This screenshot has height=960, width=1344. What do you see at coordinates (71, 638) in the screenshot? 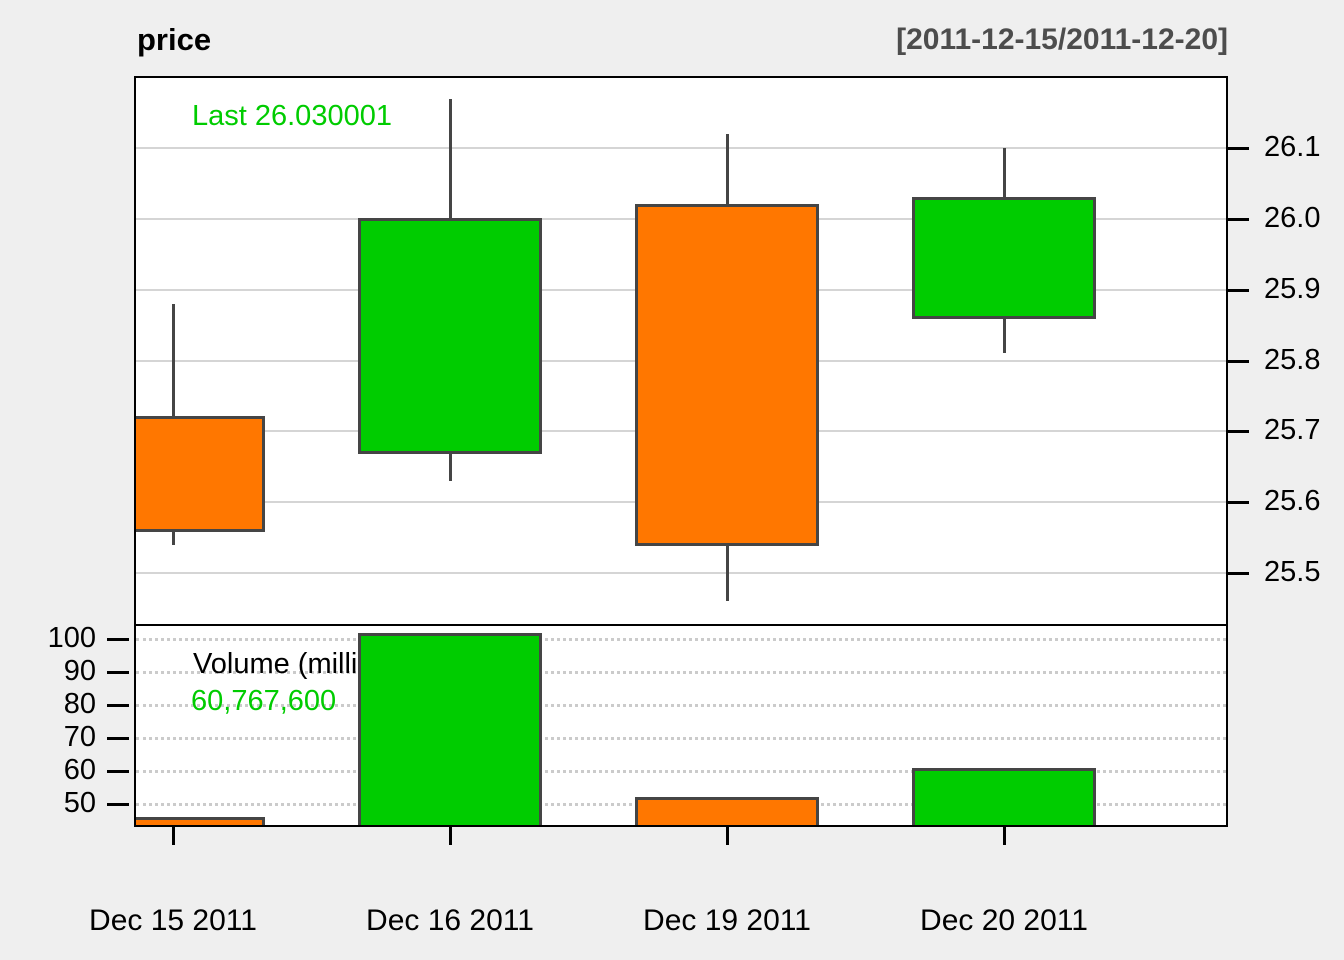
I see `volume-tick-label: 100` at bounding box center [71, 638].